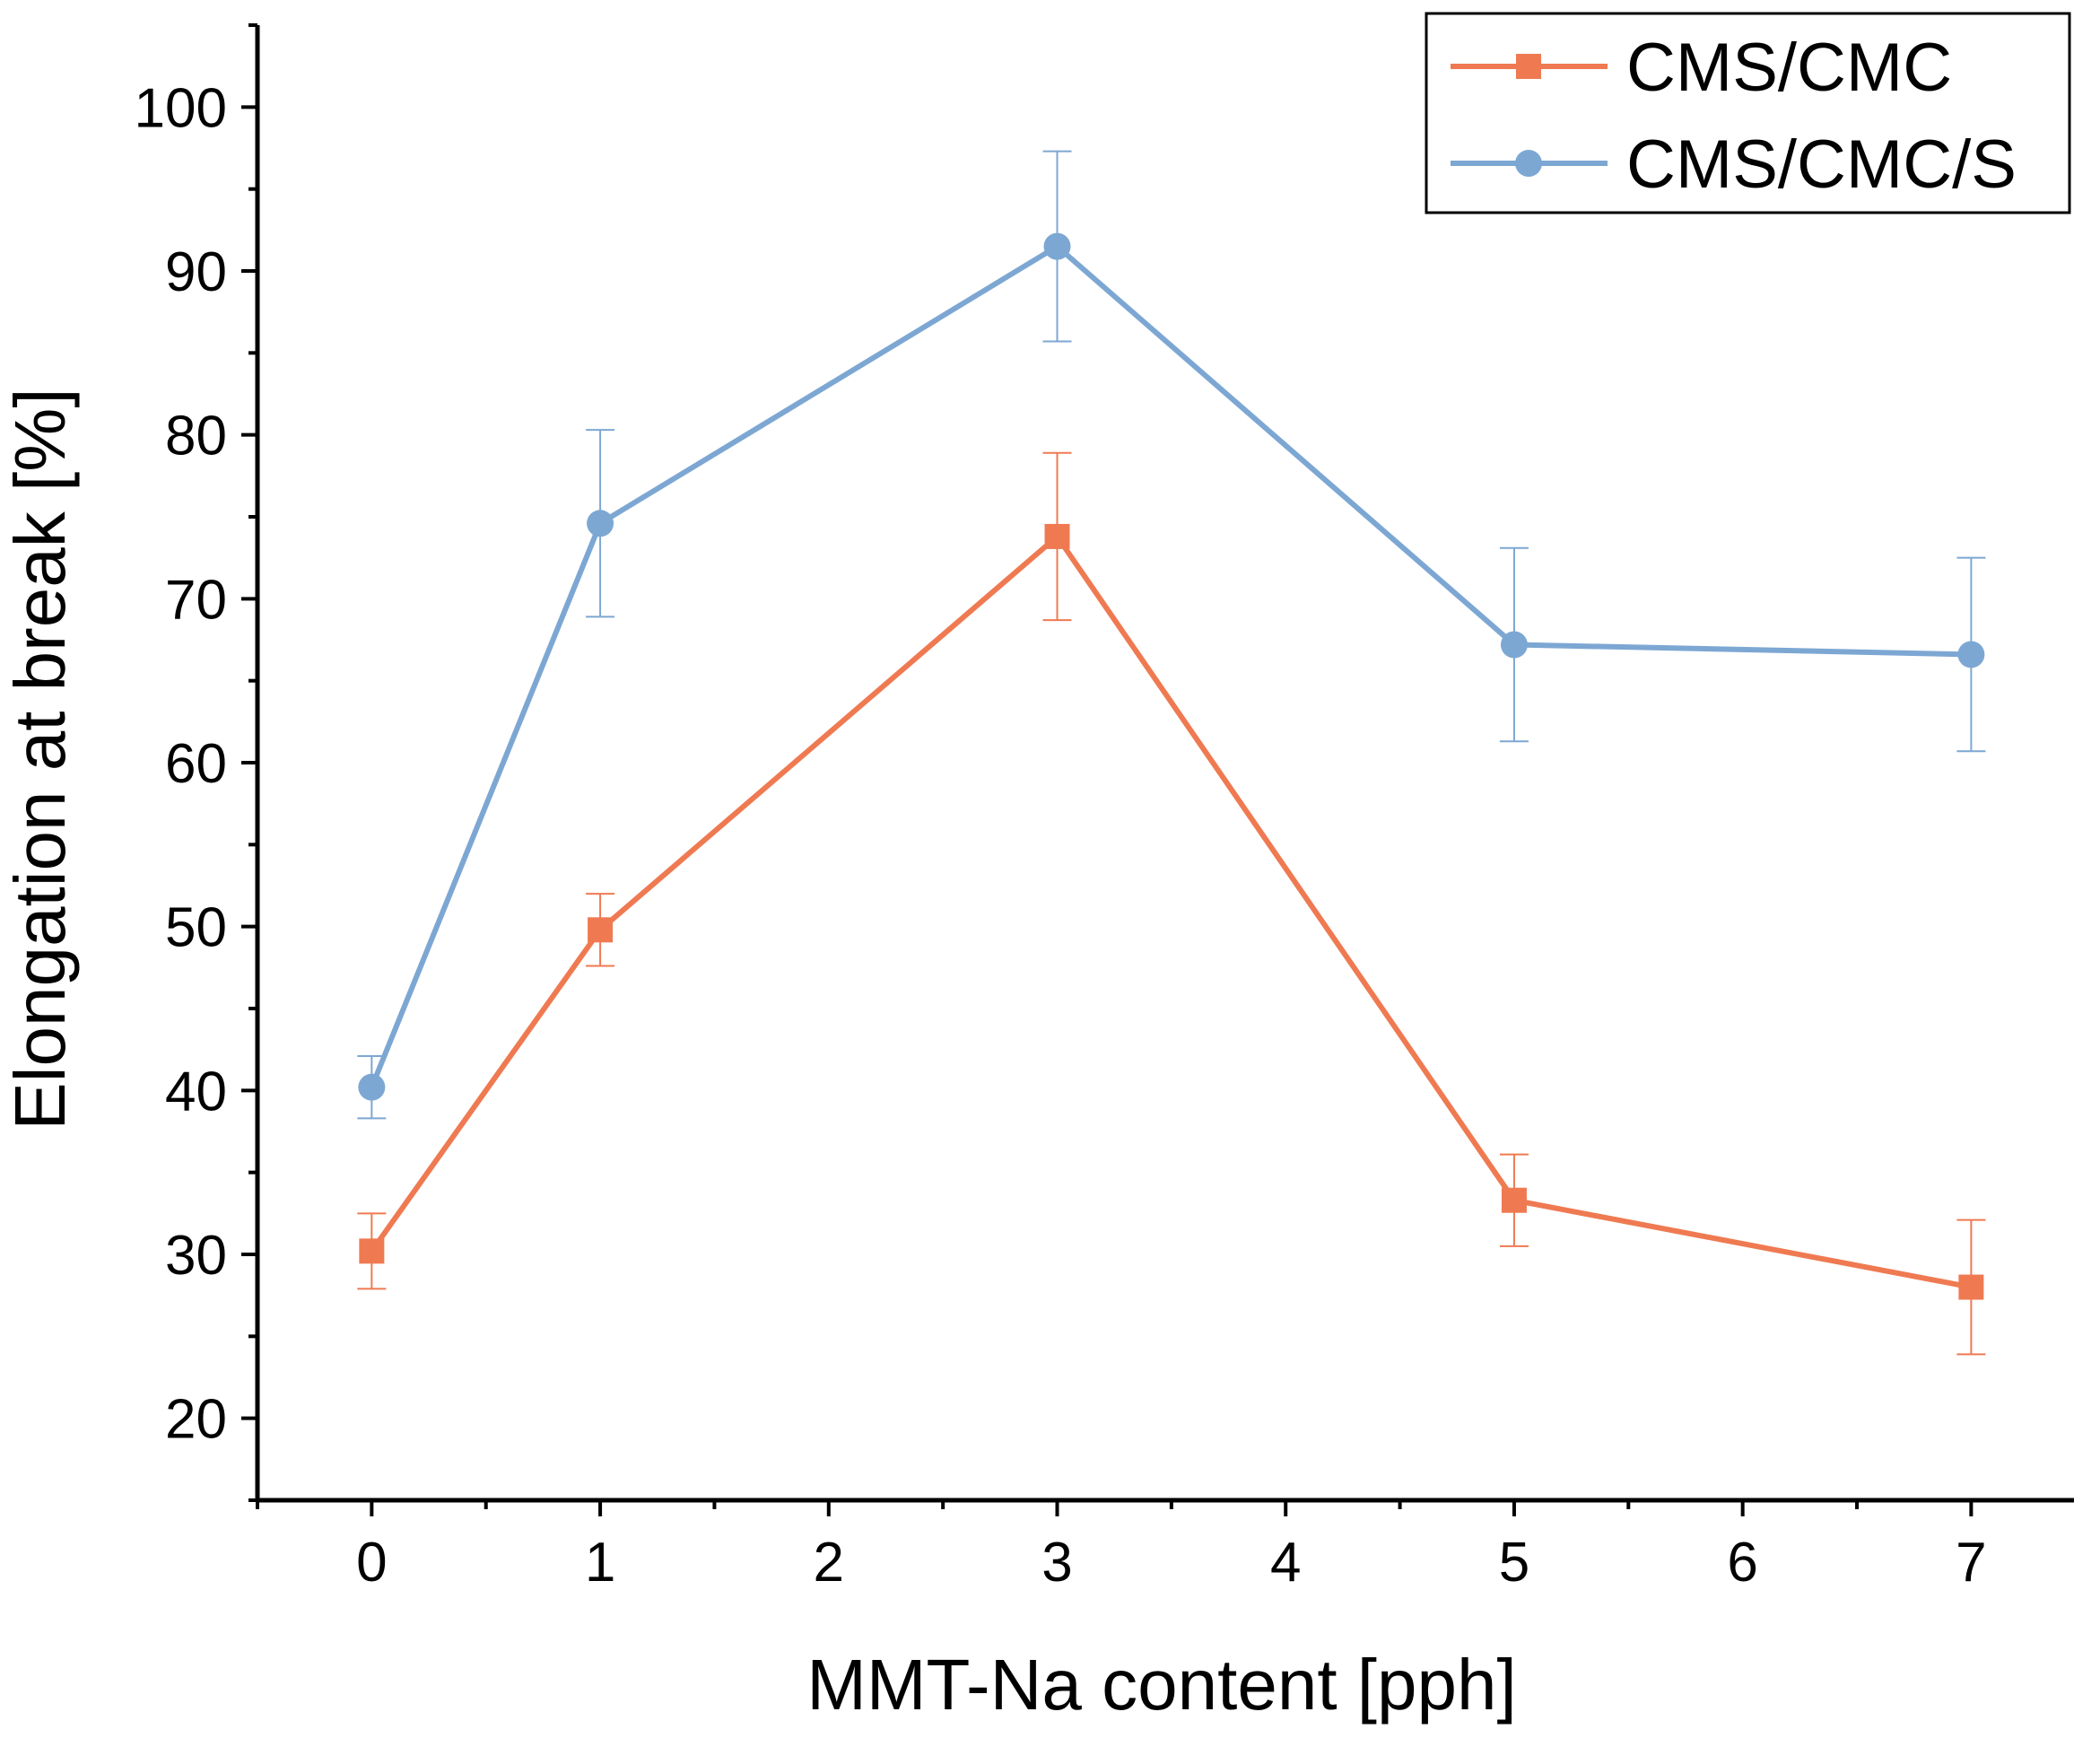 This screenshot has height=1738, width=2100. What do you see at coordinates (181, 108) in the screenshot?
I see `y-tick-label: 100` at bounding box center [181, 108].